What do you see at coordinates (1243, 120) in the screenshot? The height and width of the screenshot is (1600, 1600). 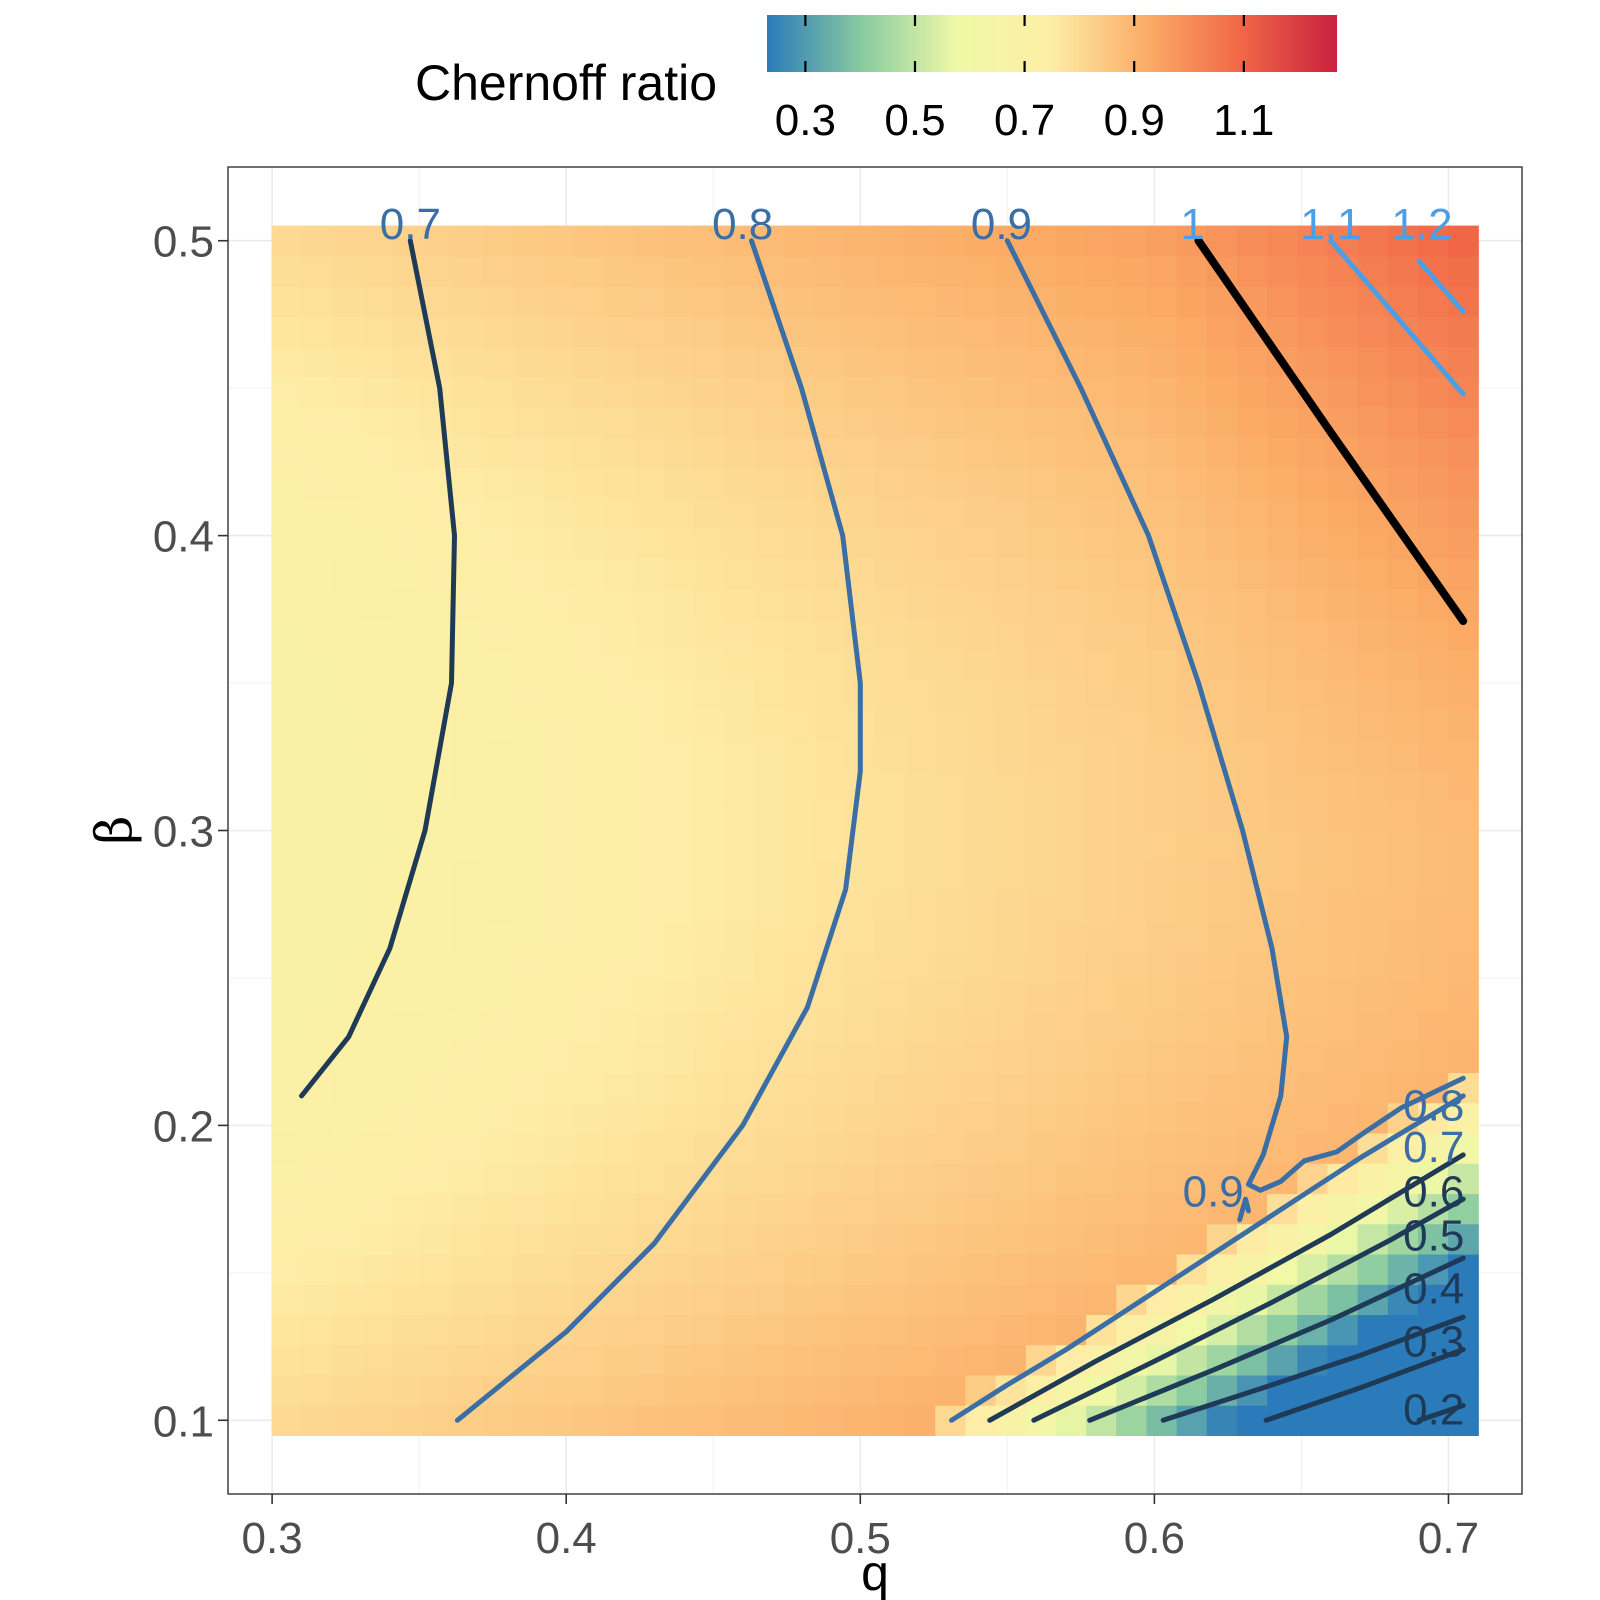 I see `legend-tick-label: 1.1` at bounding box center [1243, 120].